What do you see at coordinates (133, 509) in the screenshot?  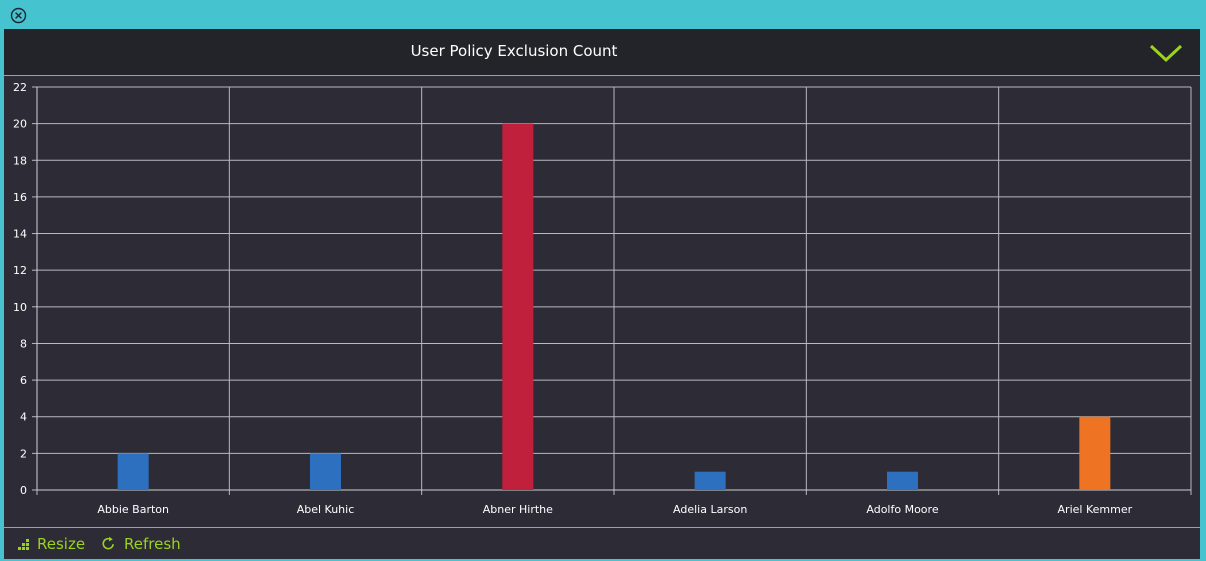 I see `x-tick-label: Abbie Barton` at bounding box center [133, 509].